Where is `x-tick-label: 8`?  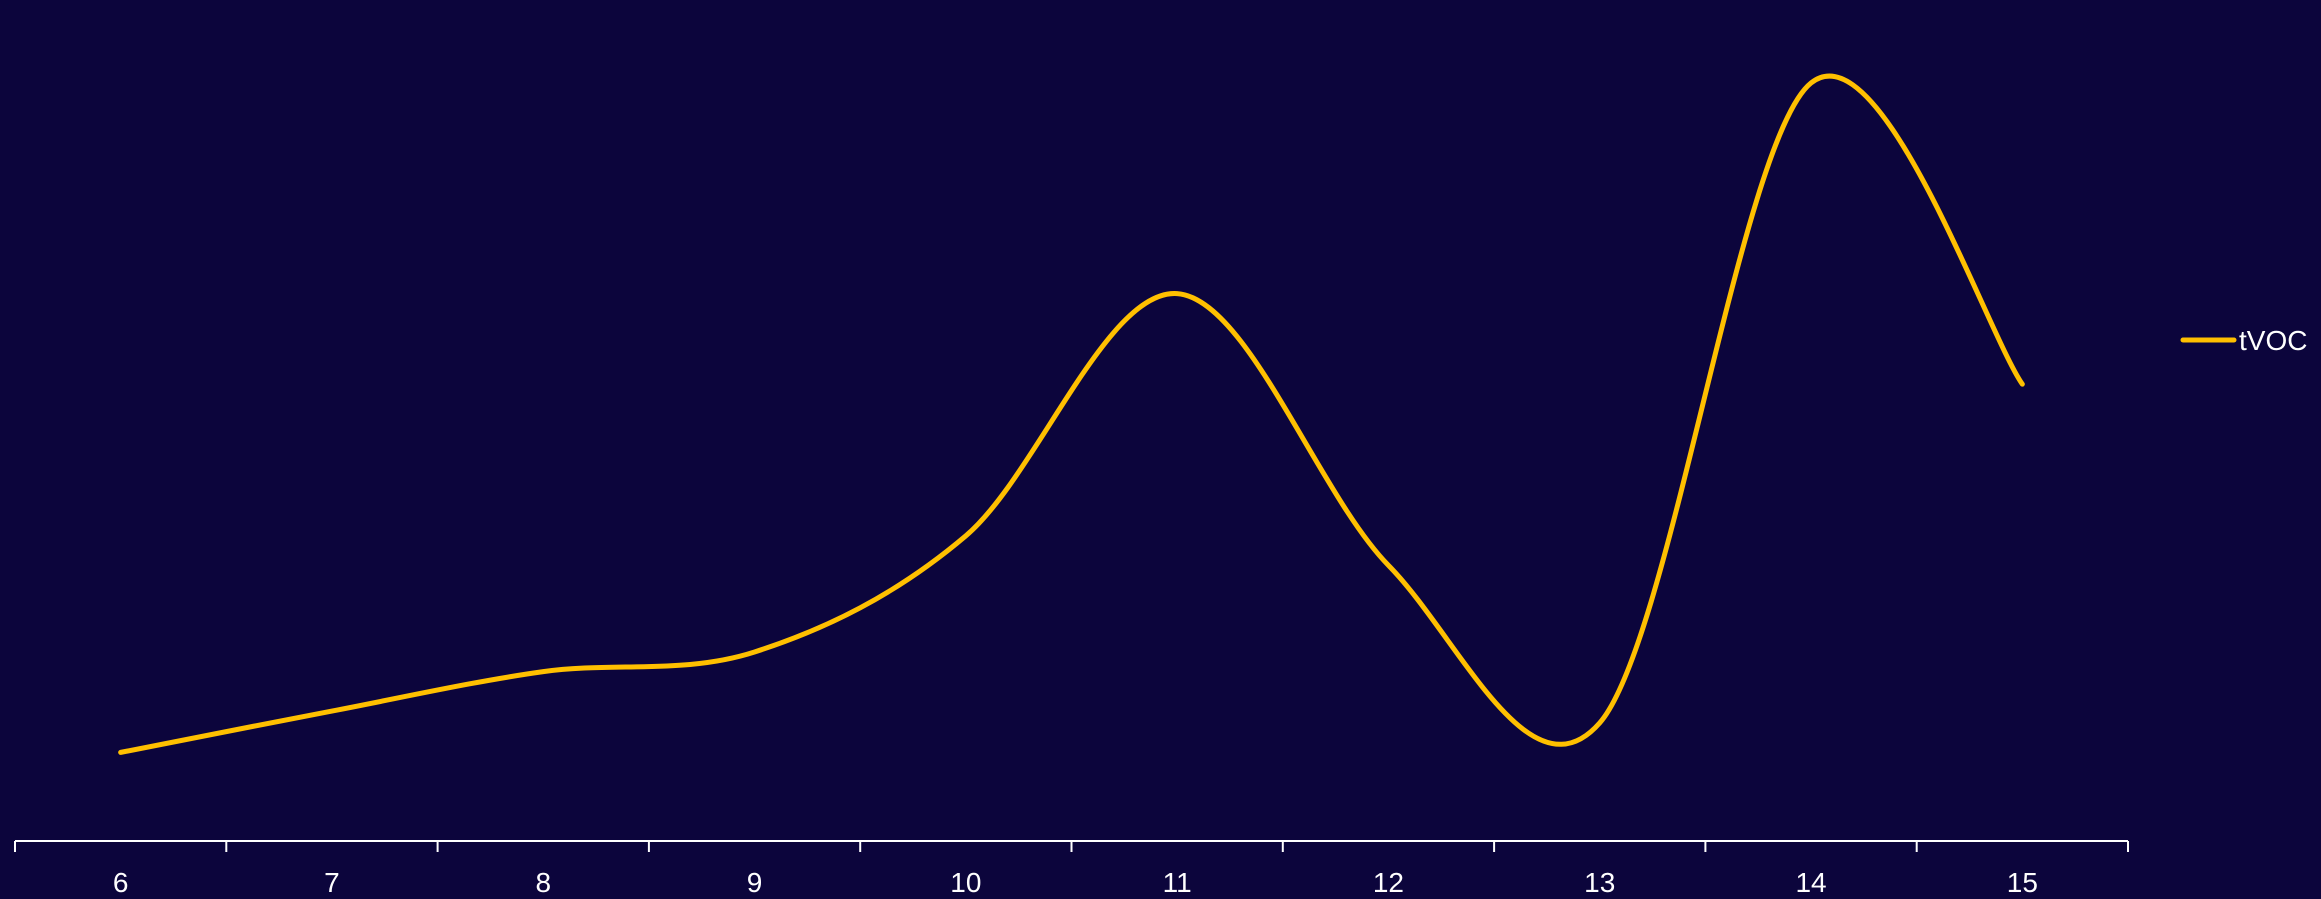 x-tick-label: 8 is located at coordinates (543, 882).